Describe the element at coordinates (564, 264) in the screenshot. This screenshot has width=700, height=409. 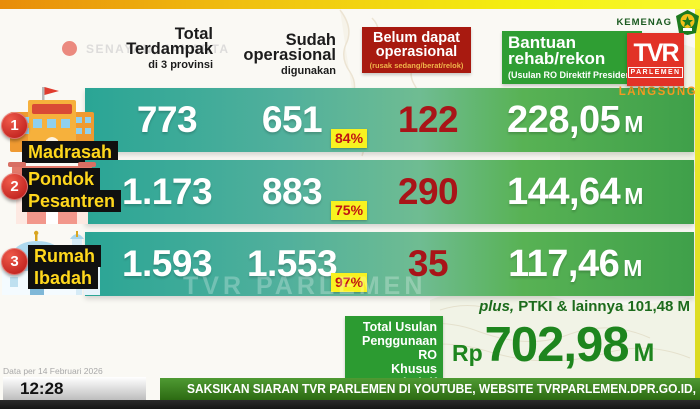
I see `bantuan-amount: 117,46` at that location.